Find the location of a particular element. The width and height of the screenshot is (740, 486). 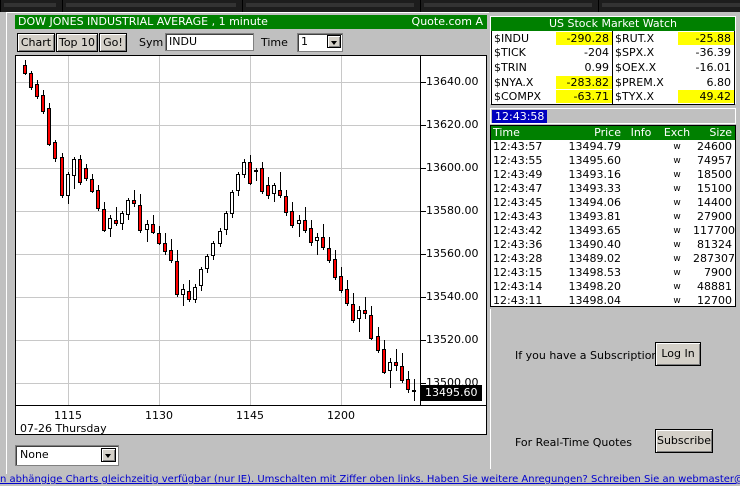

subscribe-button: Subscribe is located at coordinates (684, 441).